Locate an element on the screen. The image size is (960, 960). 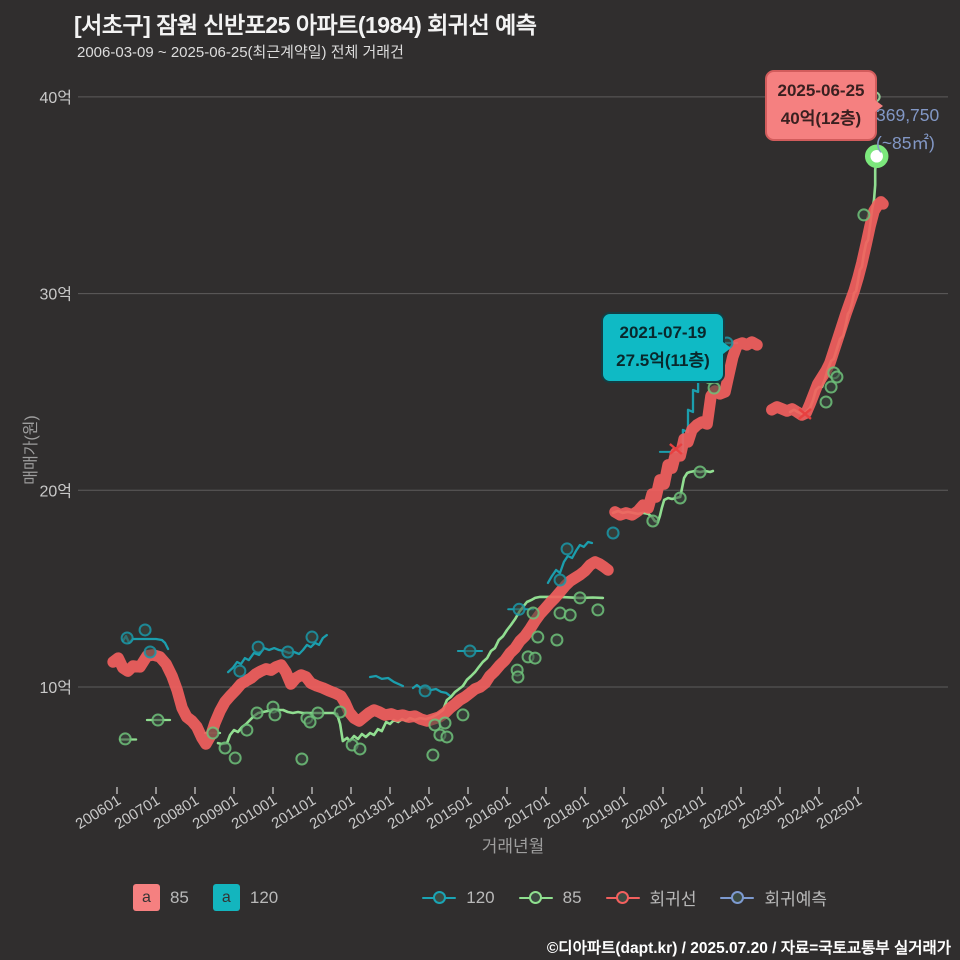
annotation-last-sale-date: 2025-06-25 is located at coordinates (821, 90).